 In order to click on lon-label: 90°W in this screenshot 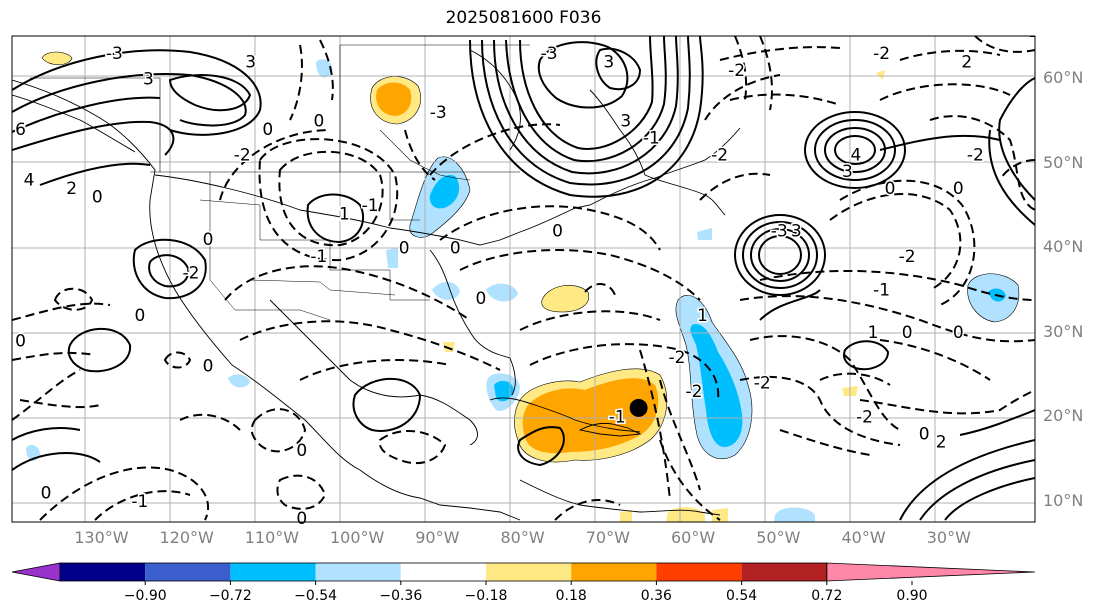, I will do `click(437, 537)`.